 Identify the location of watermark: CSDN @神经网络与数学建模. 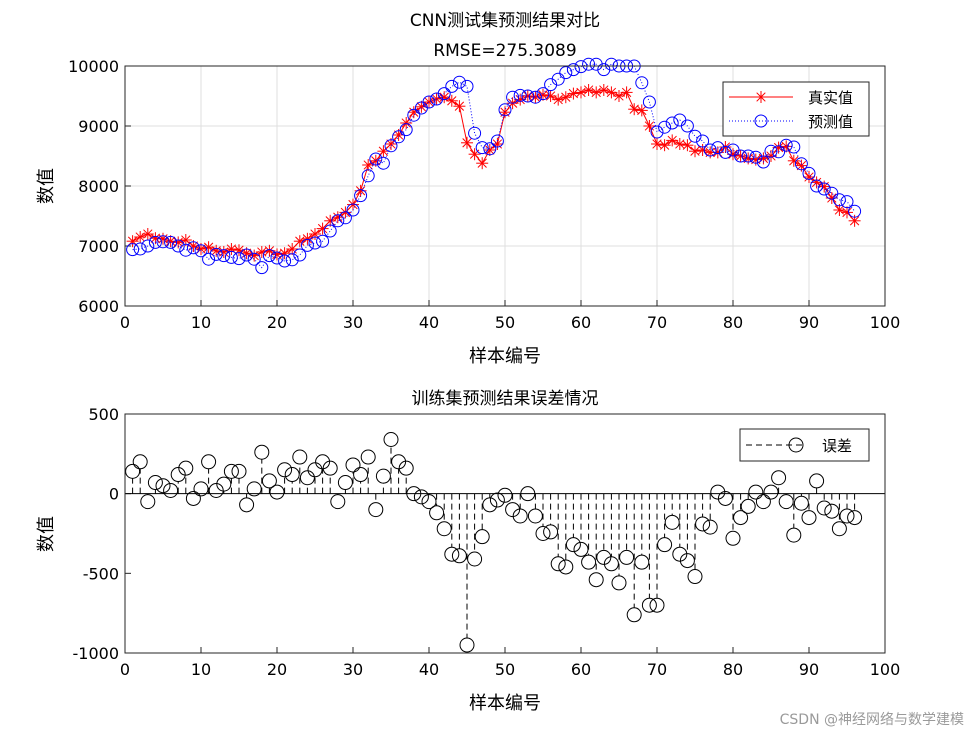
(872, 720).